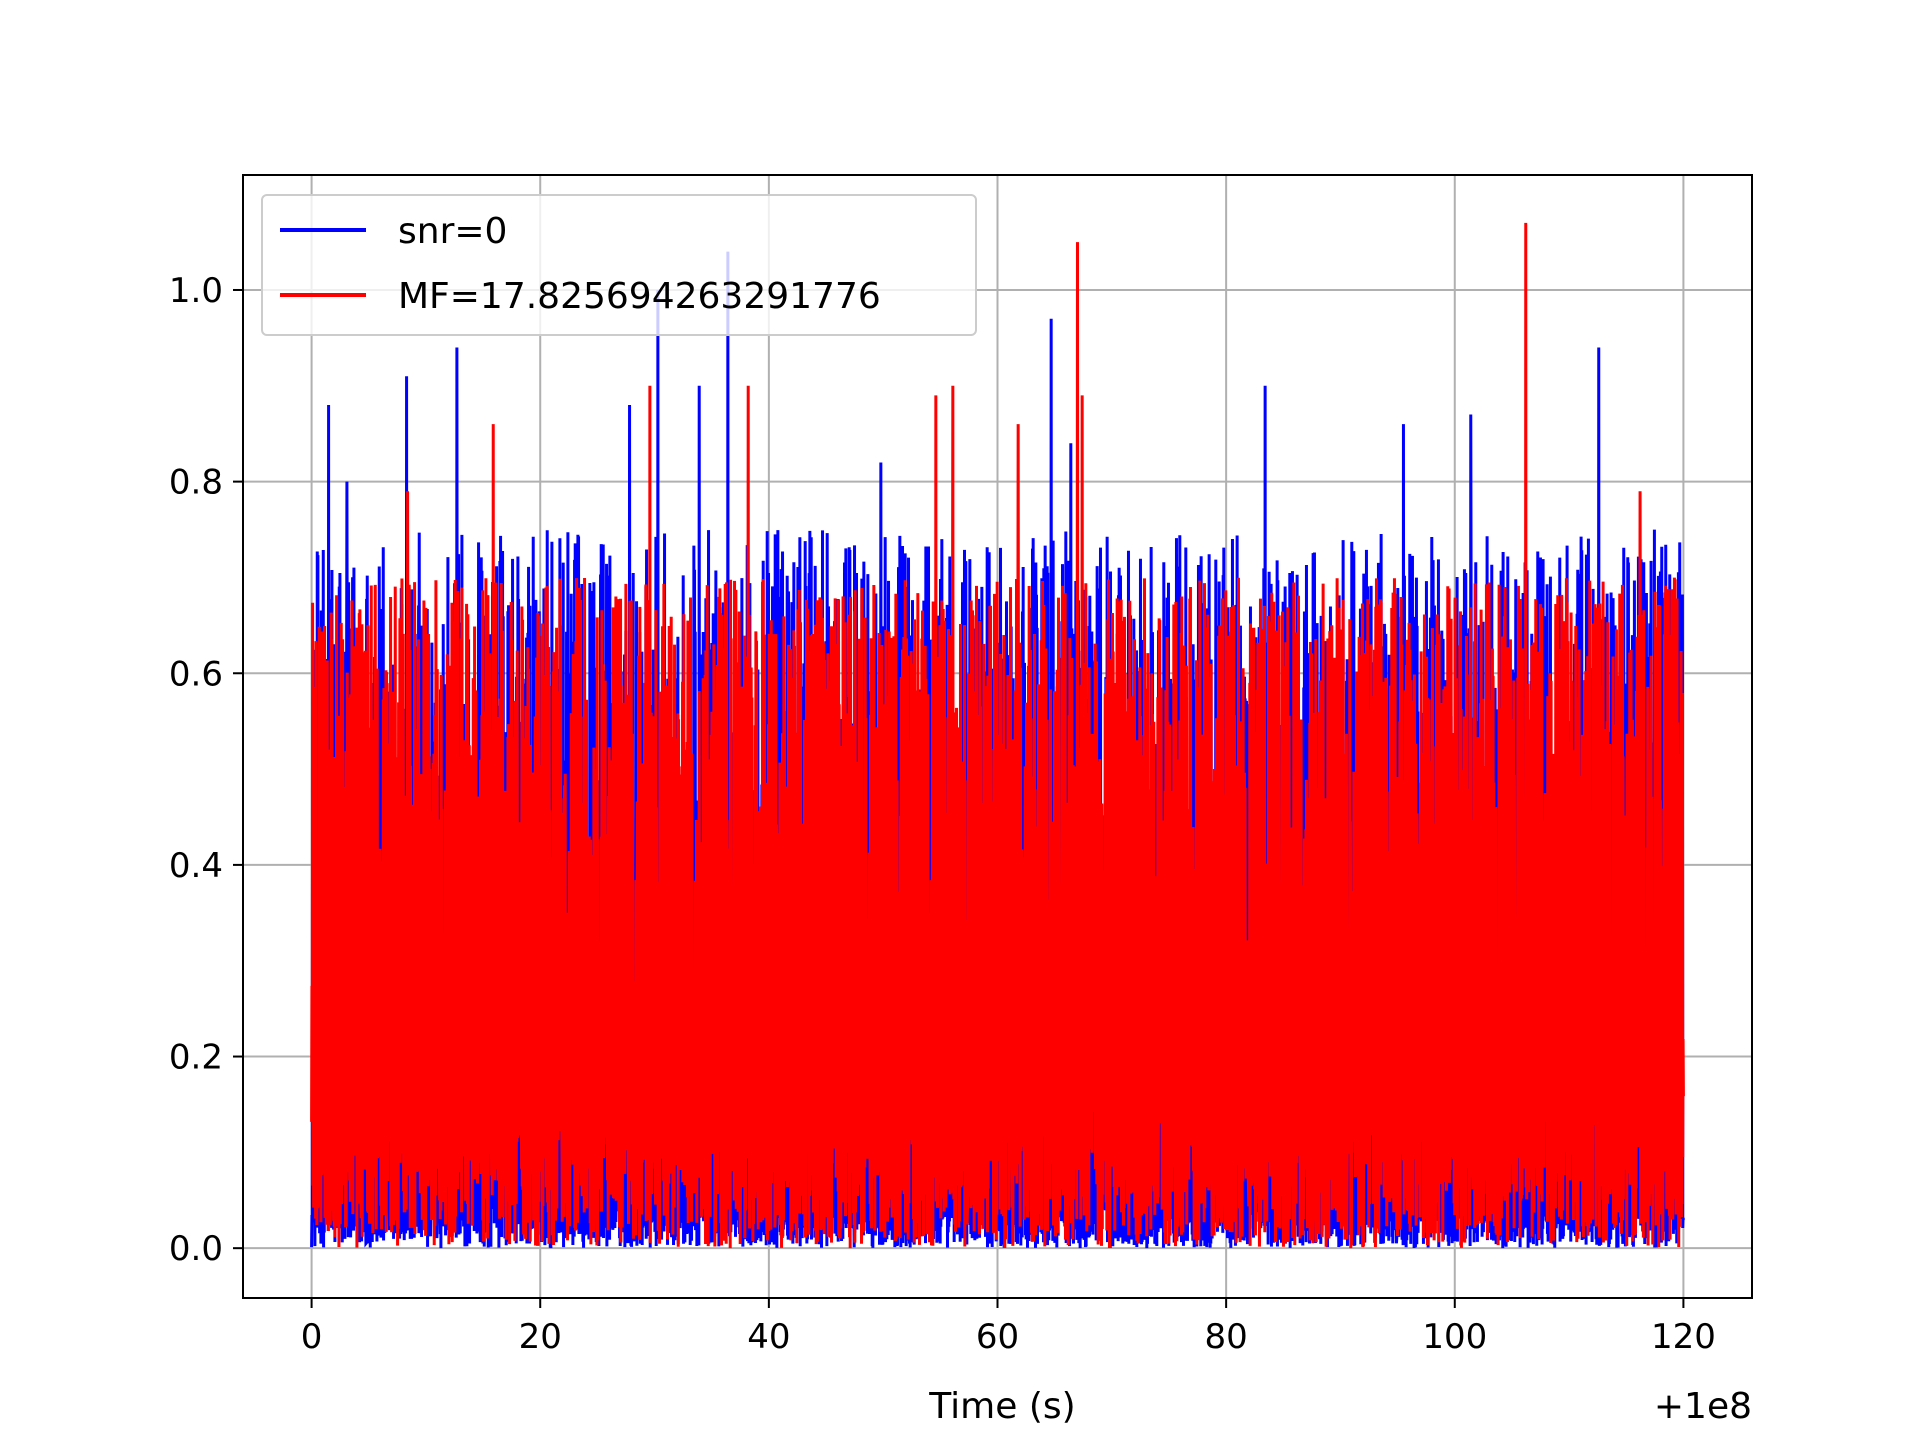 Image resolution: width=1920 pixels, height=1440 pixels. Describe the element at coordinates (196, 483) in the screenshot. I see `y-tick-label: 0.8` at that location.